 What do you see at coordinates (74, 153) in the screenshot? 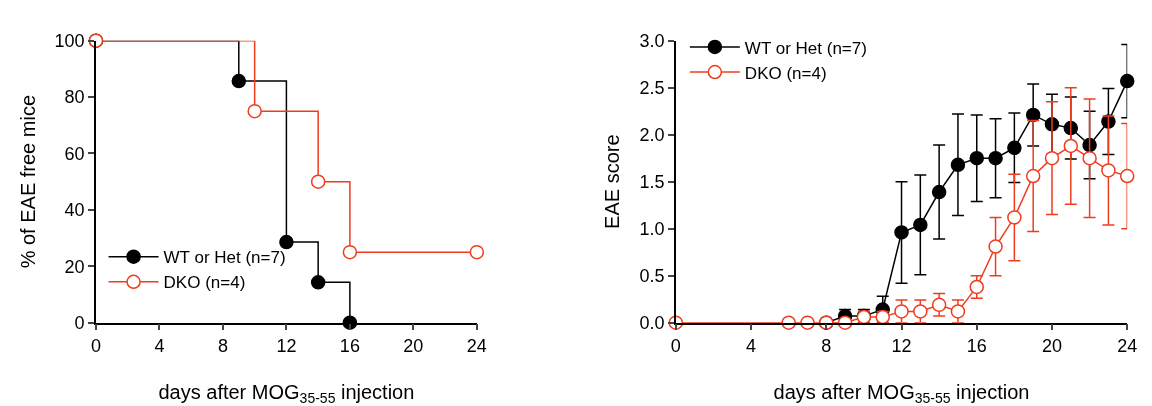
I see `y-tick-label: 60` at bounding box center [74, 153].